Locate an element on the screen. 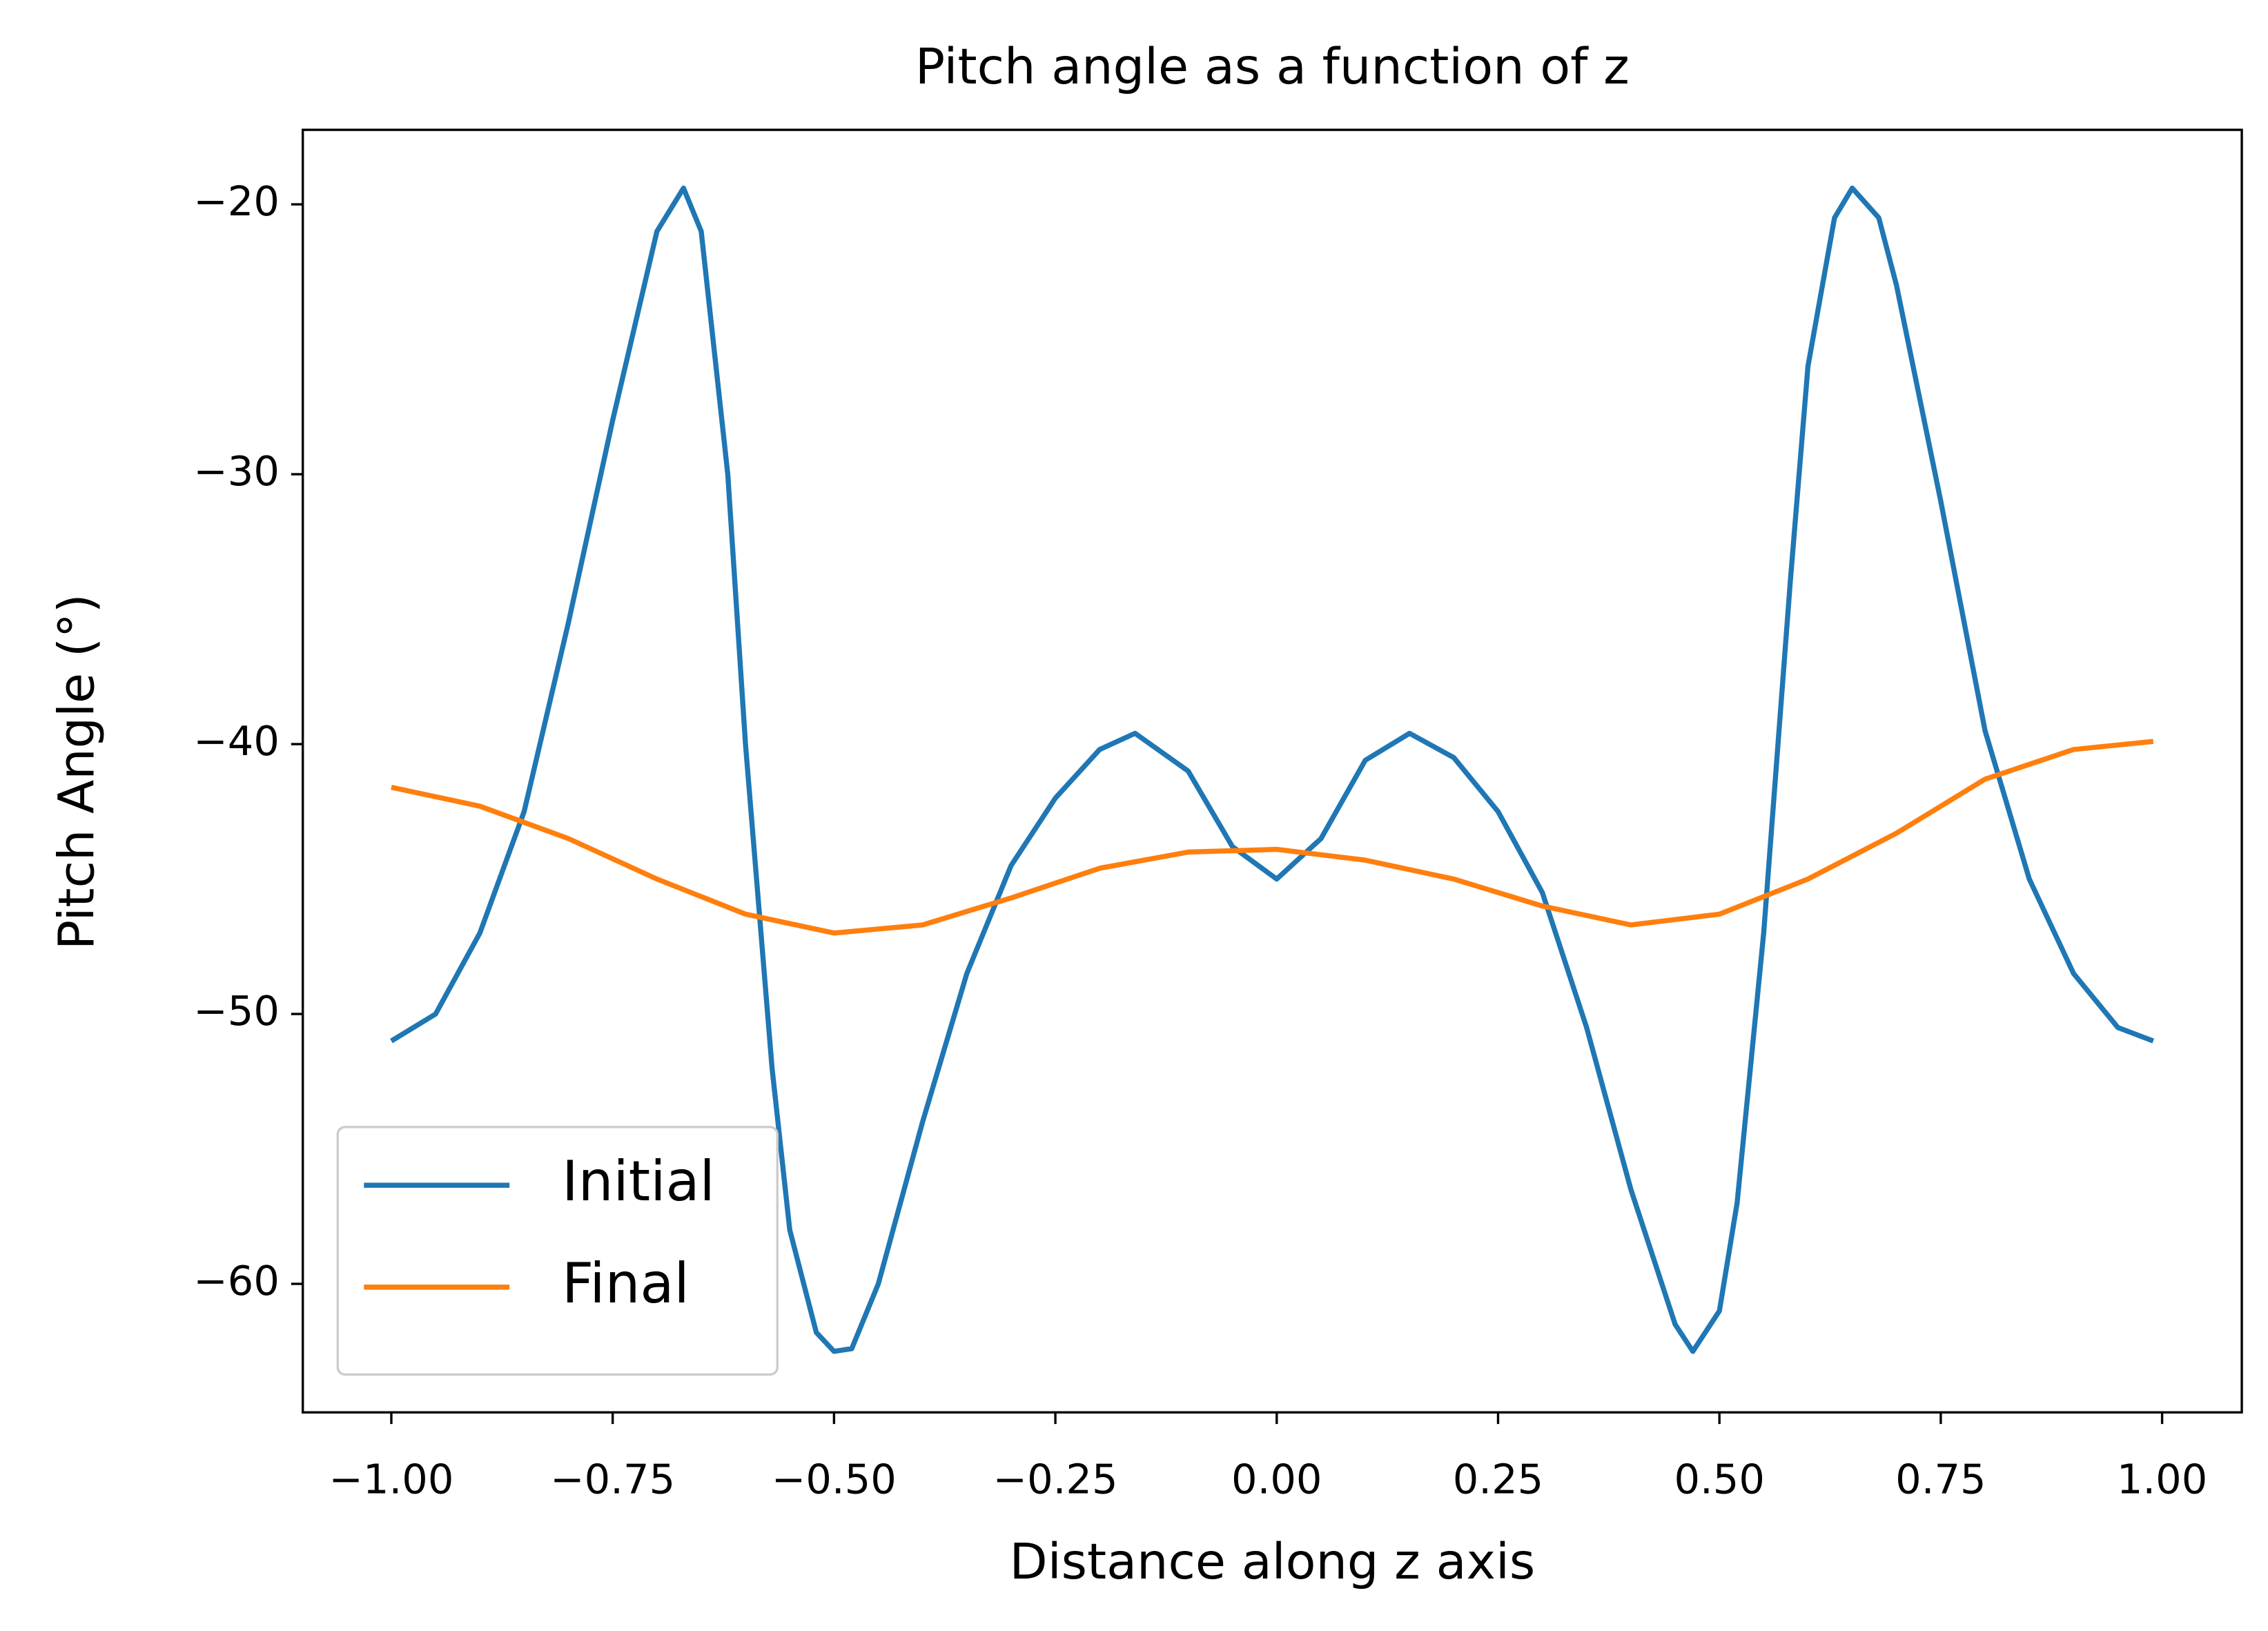  chart-title: Pitch angle as a function of z is located at coordinates (1272, 66).